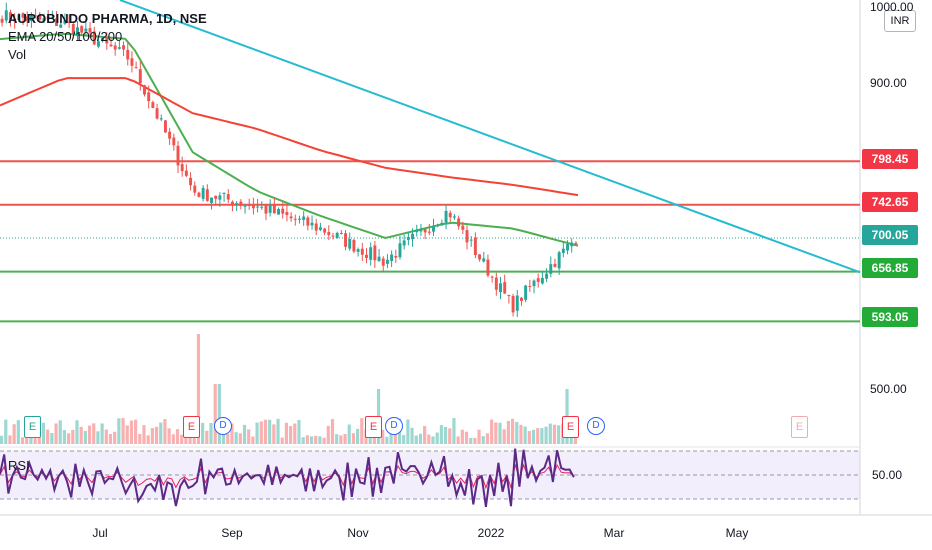 This screenshot has height=550, width=932. Describe the element at coordinates (890, 235) in the screenshot. I see `last-price-tag: 700.05` at that location.